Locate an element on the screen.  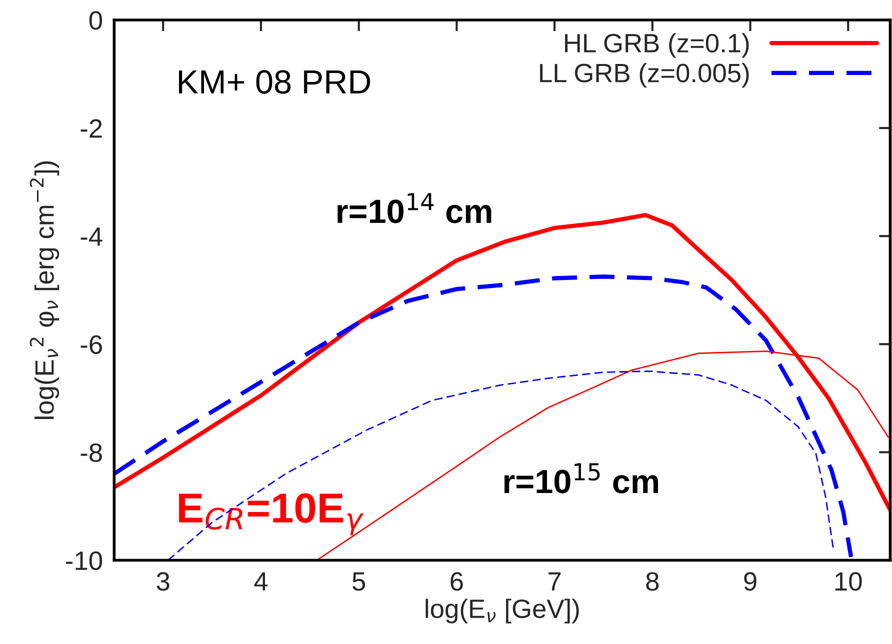
x-tick-label: 9 is located at coordinates (750, 581).